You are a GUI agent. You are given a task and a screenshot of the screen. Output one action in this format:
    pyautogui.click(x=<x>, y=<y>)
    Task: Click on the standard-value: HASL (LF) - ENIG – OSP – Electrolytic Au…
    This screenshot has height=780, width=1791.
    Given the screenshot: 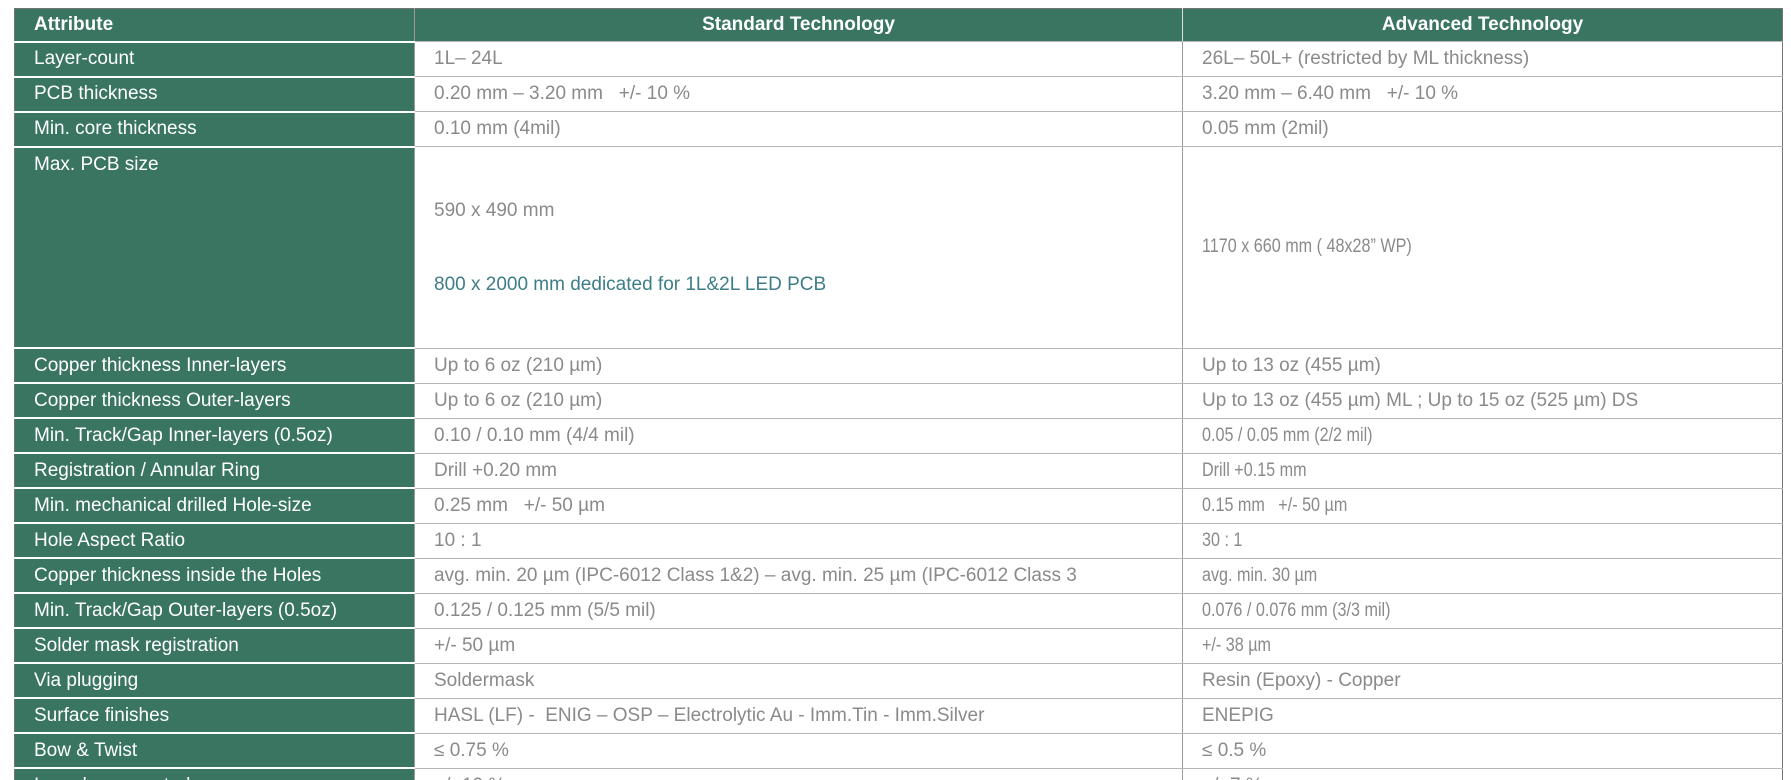 What is the action you would take?
    pyautogui.click(x=798, y=716)
    